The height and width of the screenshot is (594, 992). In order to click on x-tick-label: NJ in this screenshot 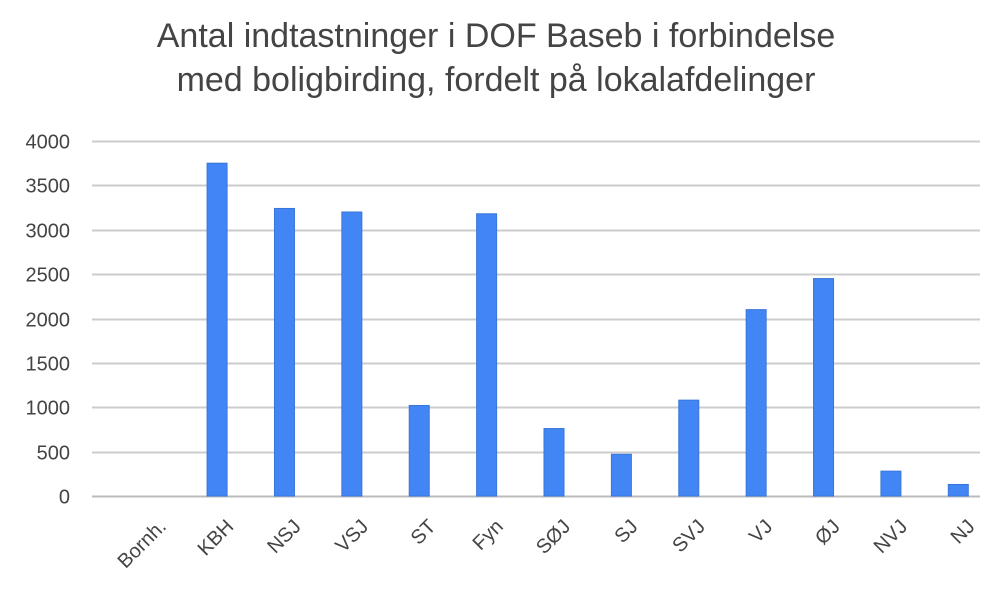, I will do `click(963, 532)`.